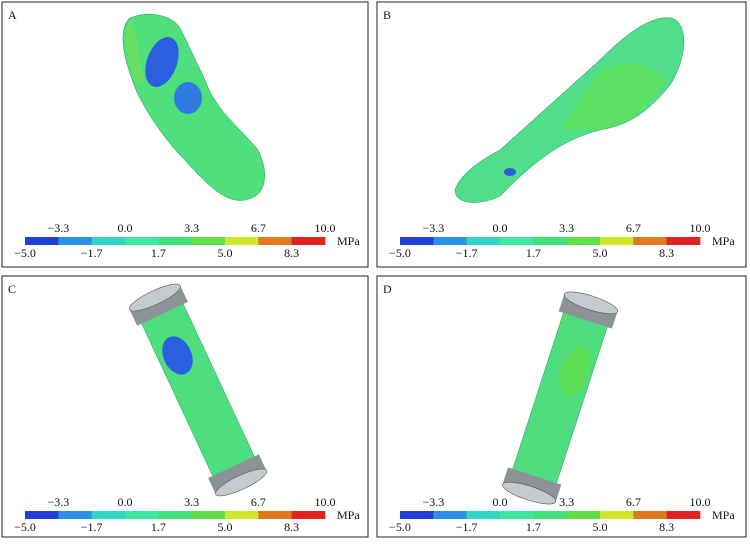 The image size is (750, 544). Describe the element at coordinates (387, 289) in the screenshot. I see `panel-label: D` at that location.